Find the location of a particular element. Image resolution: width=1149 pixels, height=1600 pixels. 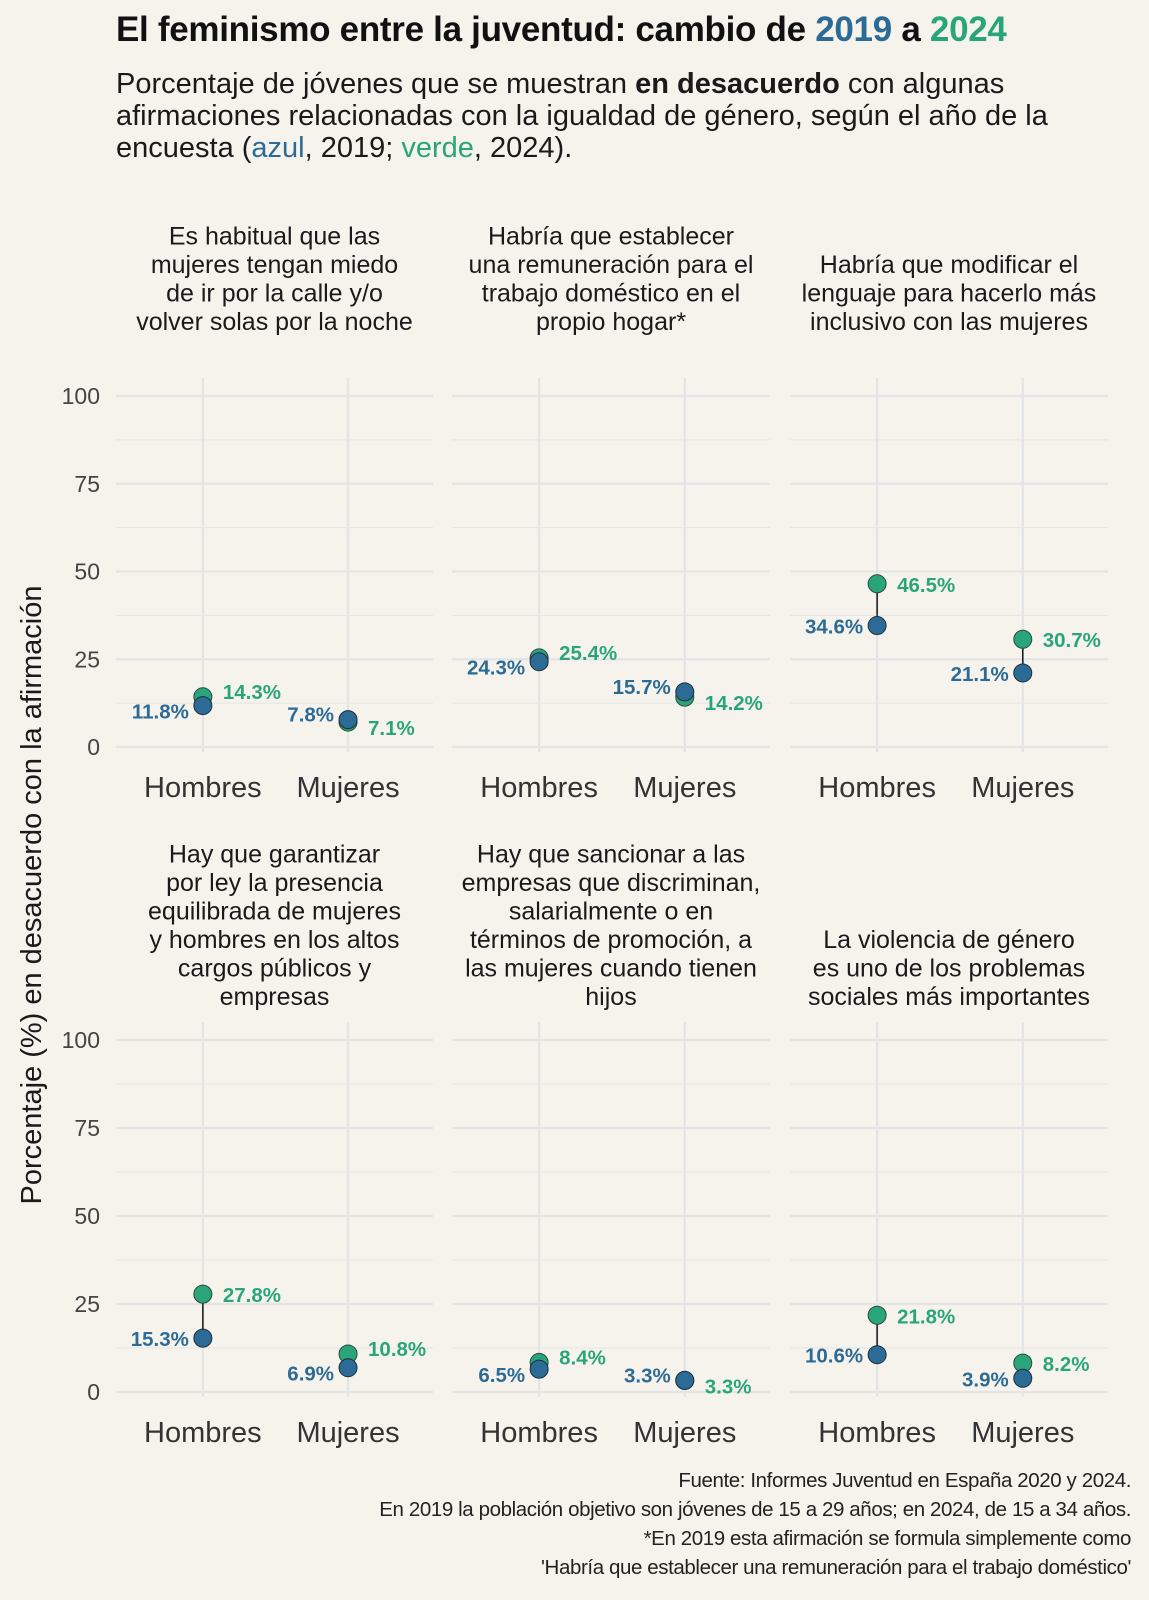

panel-title-line: Habría que establecer is located at coordinates (611, 237).